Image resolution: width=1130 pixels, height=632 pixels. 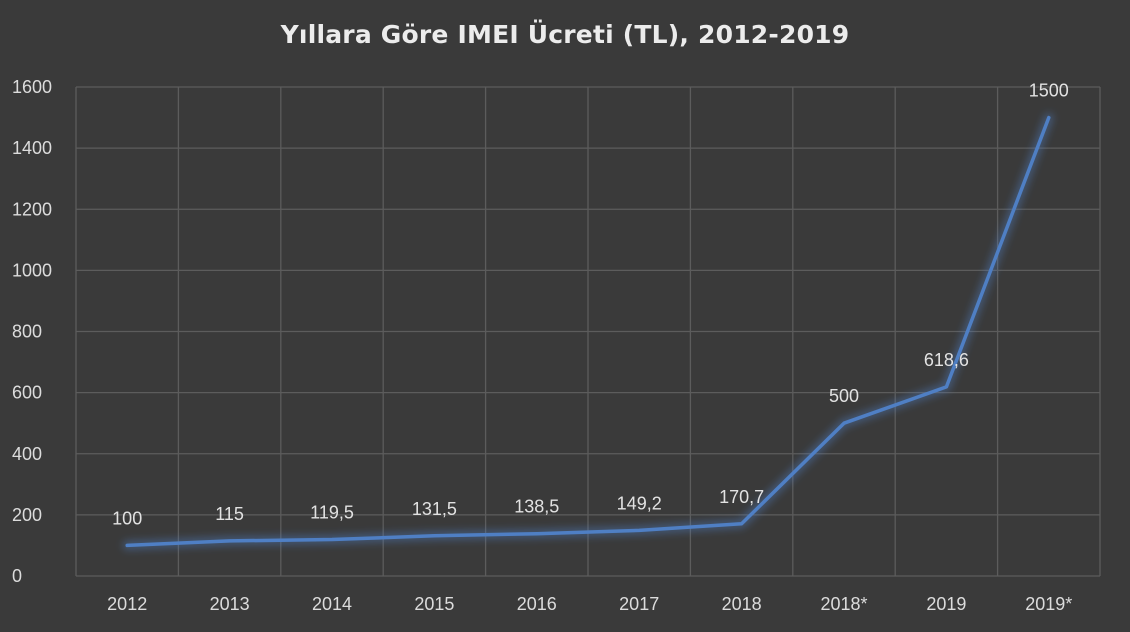 I want to click on x-tick-label: 2015, so click(x=434, y=604).